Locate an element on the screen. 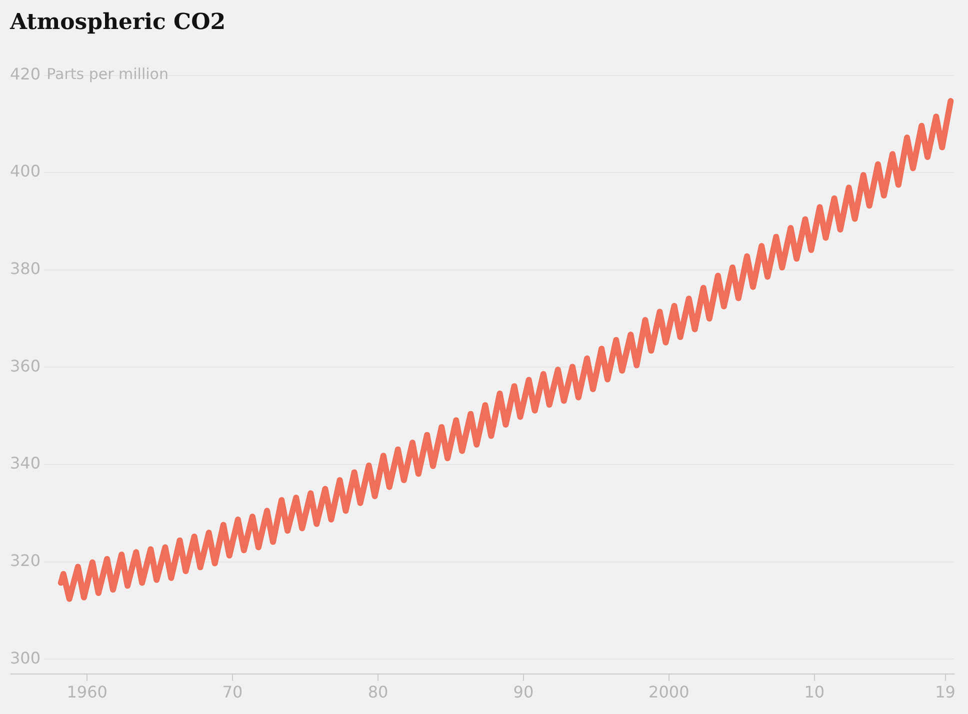  x-tick-label: 90 is located at coordinates (523, 692).